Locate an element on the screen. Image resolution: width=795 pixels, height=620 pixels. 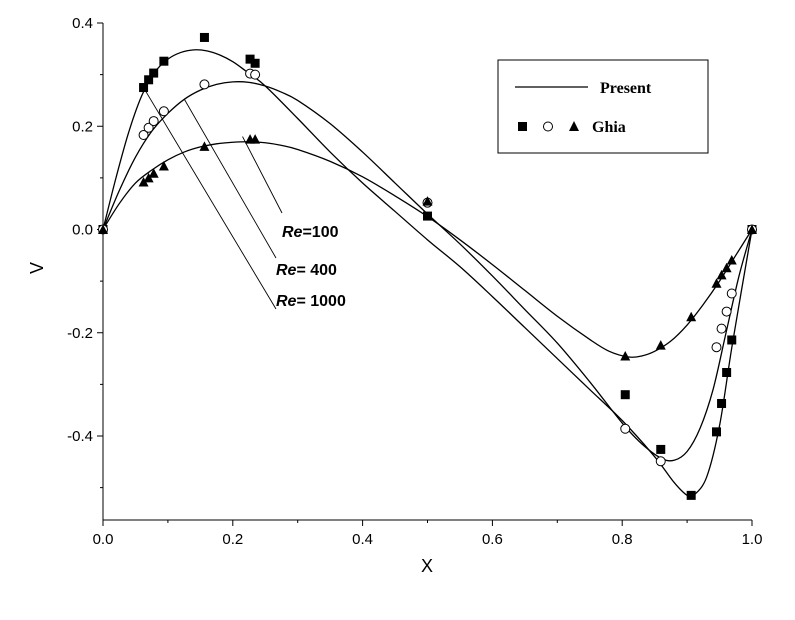
annotation-label: Re= 1000 is located at coordinates (311, 301).